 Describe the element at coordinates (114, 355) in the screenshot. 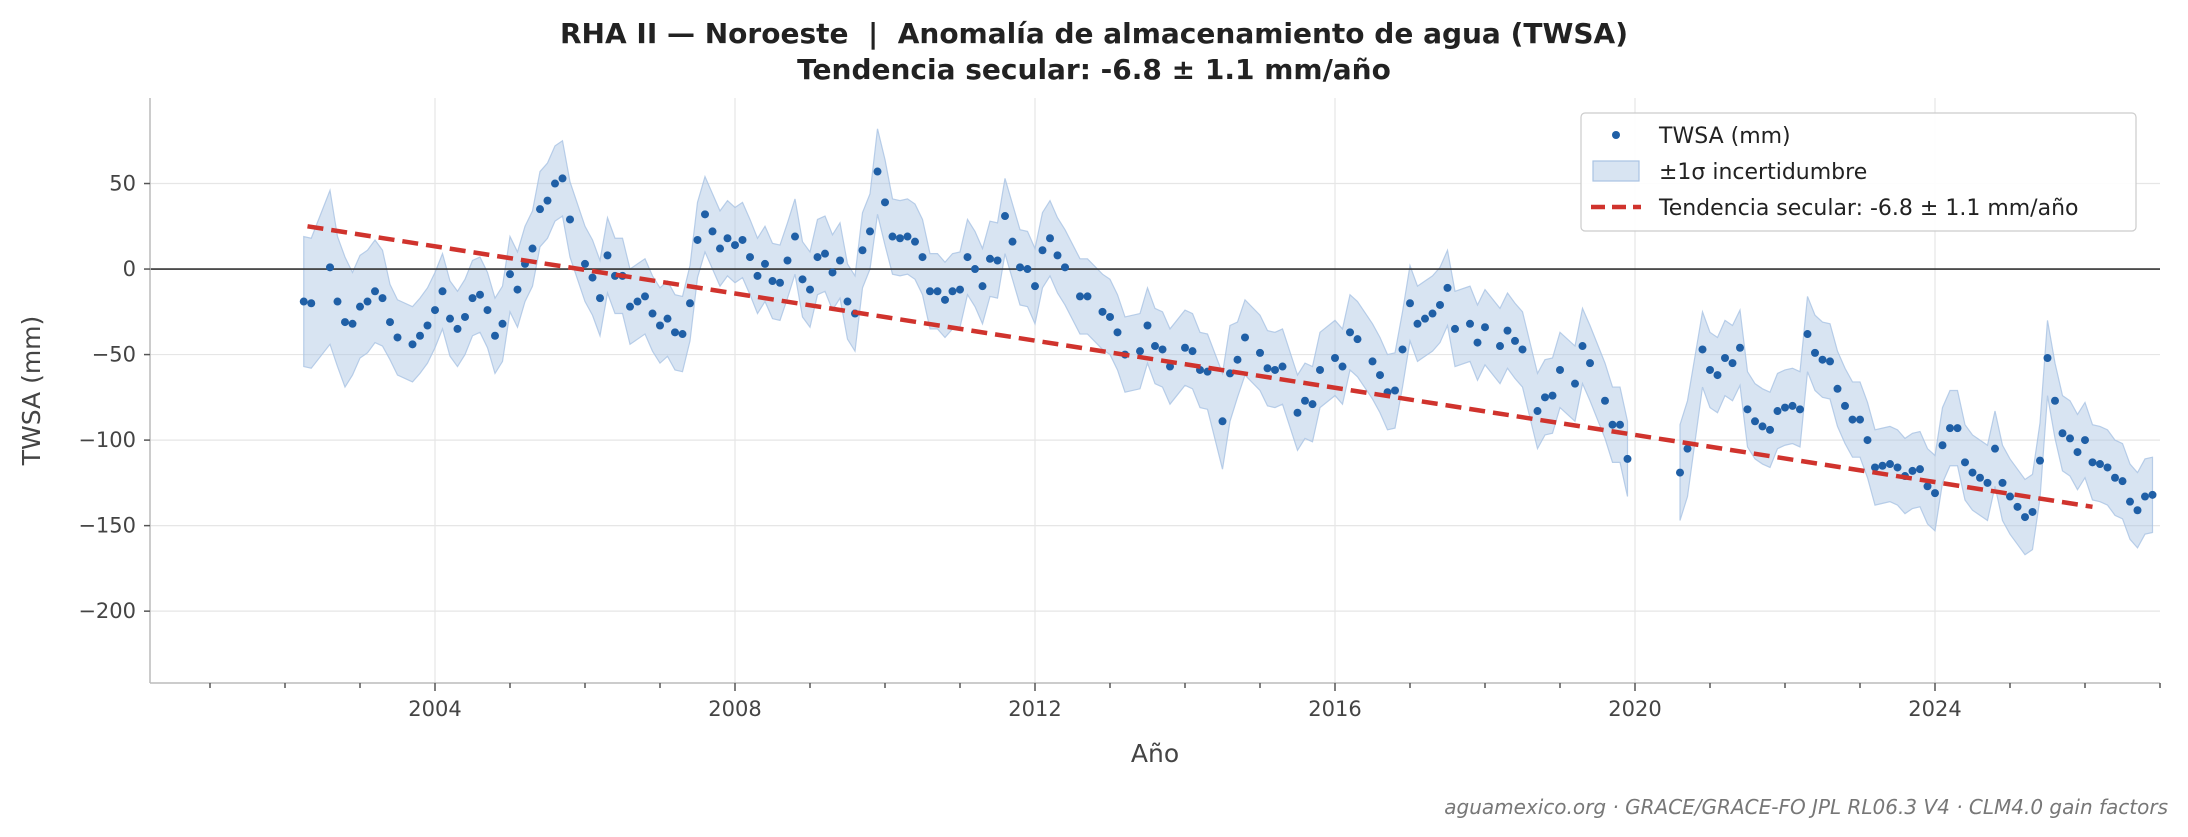

I see `y-tick-label: −50` at that location.